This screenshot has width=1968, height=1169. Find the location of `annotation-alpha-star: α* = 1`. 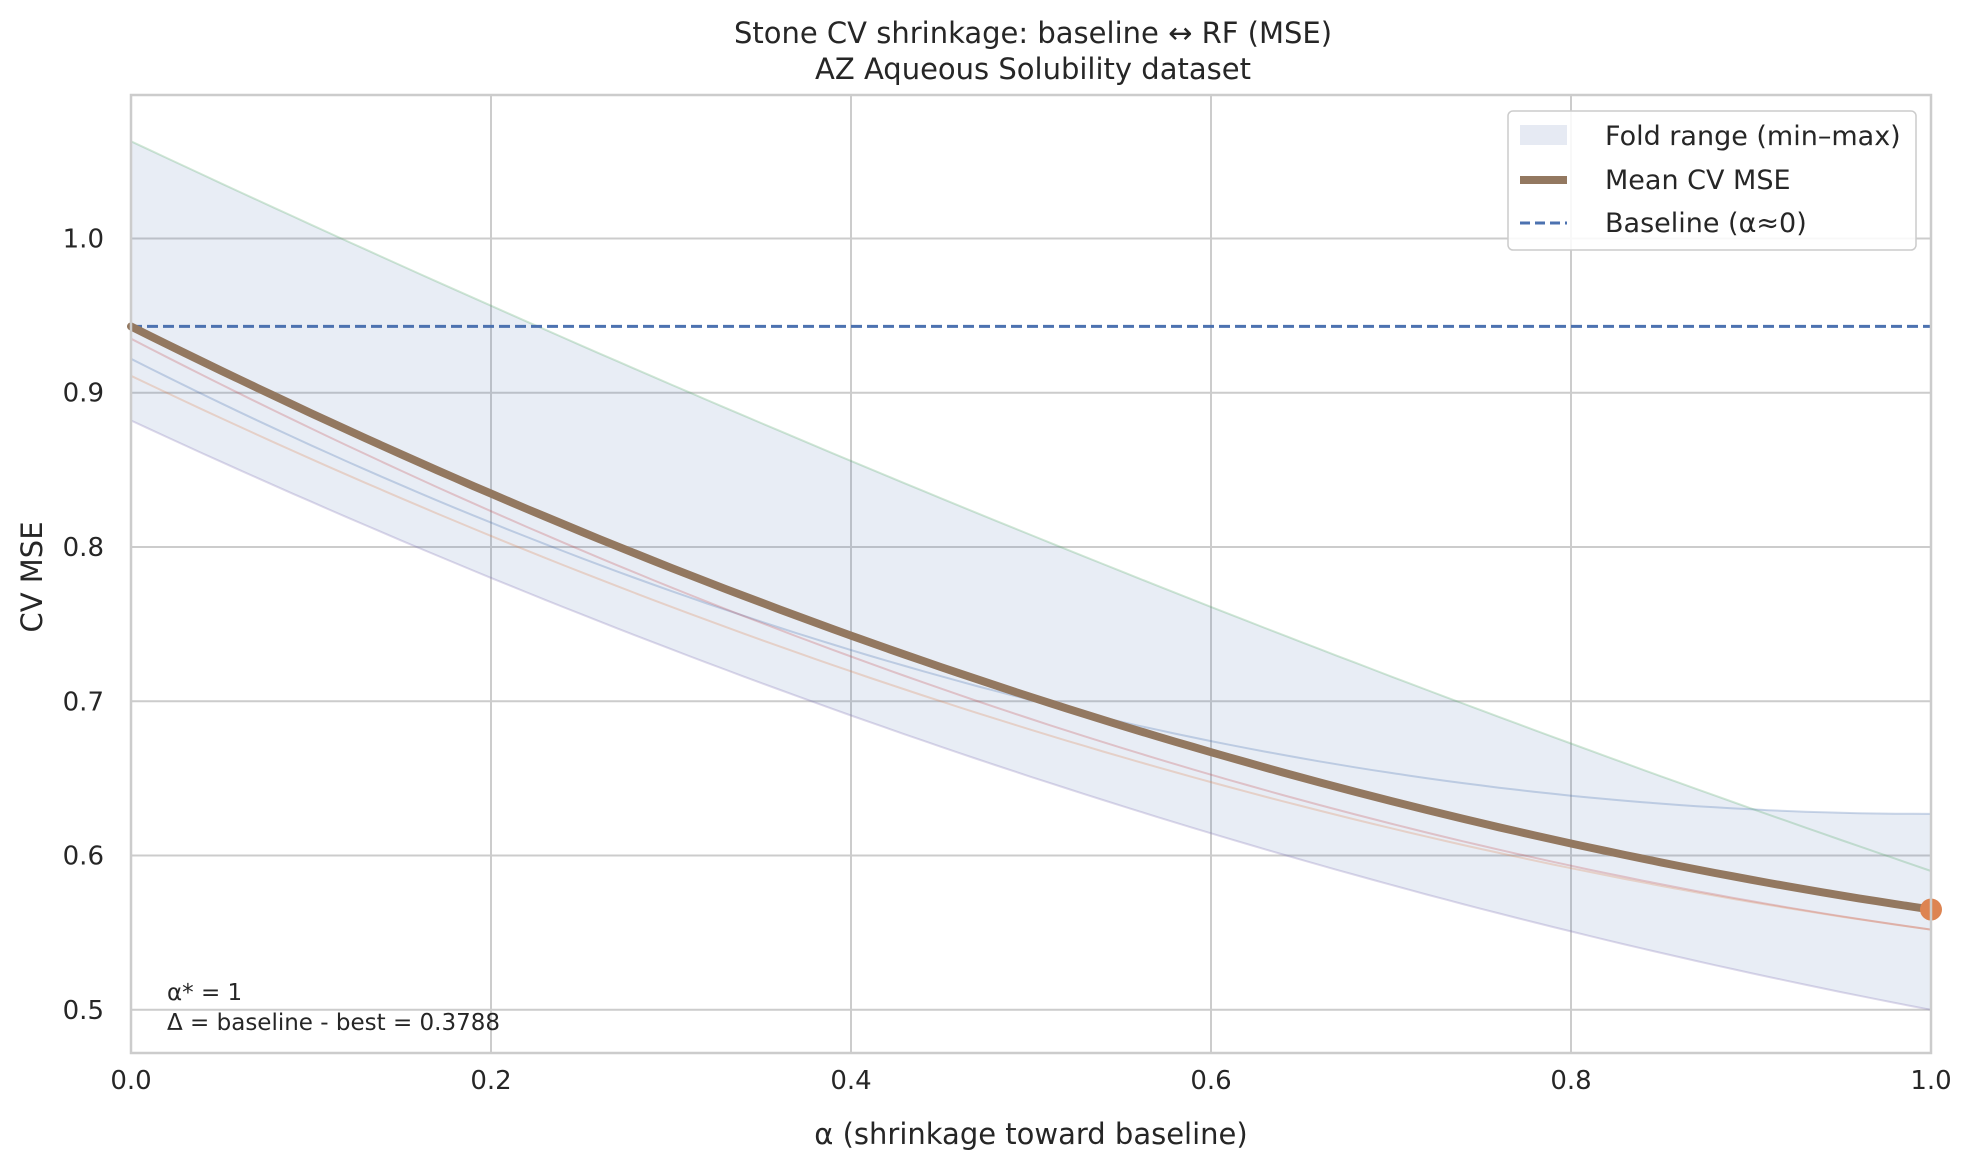

annotation-alpha-star: α* = 1 is located at coordinates (204, 993).